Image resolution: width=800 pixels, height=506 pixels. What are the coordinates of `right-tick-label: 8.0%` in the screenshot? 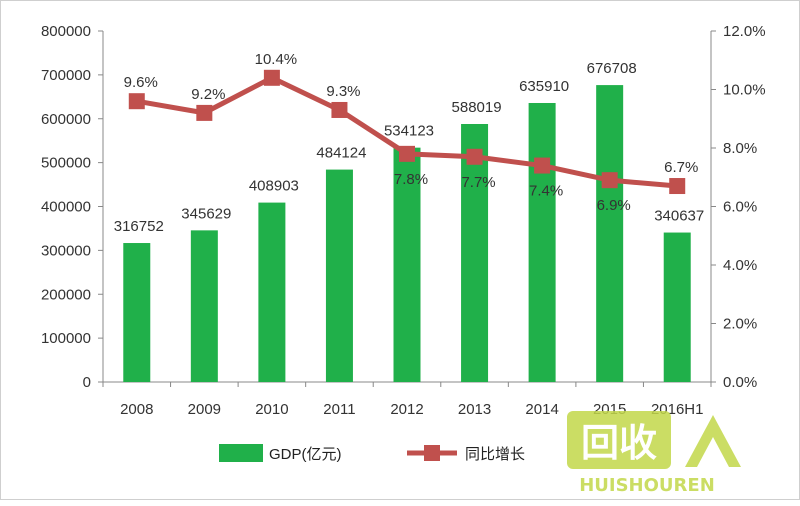 It's located at (740, 148).